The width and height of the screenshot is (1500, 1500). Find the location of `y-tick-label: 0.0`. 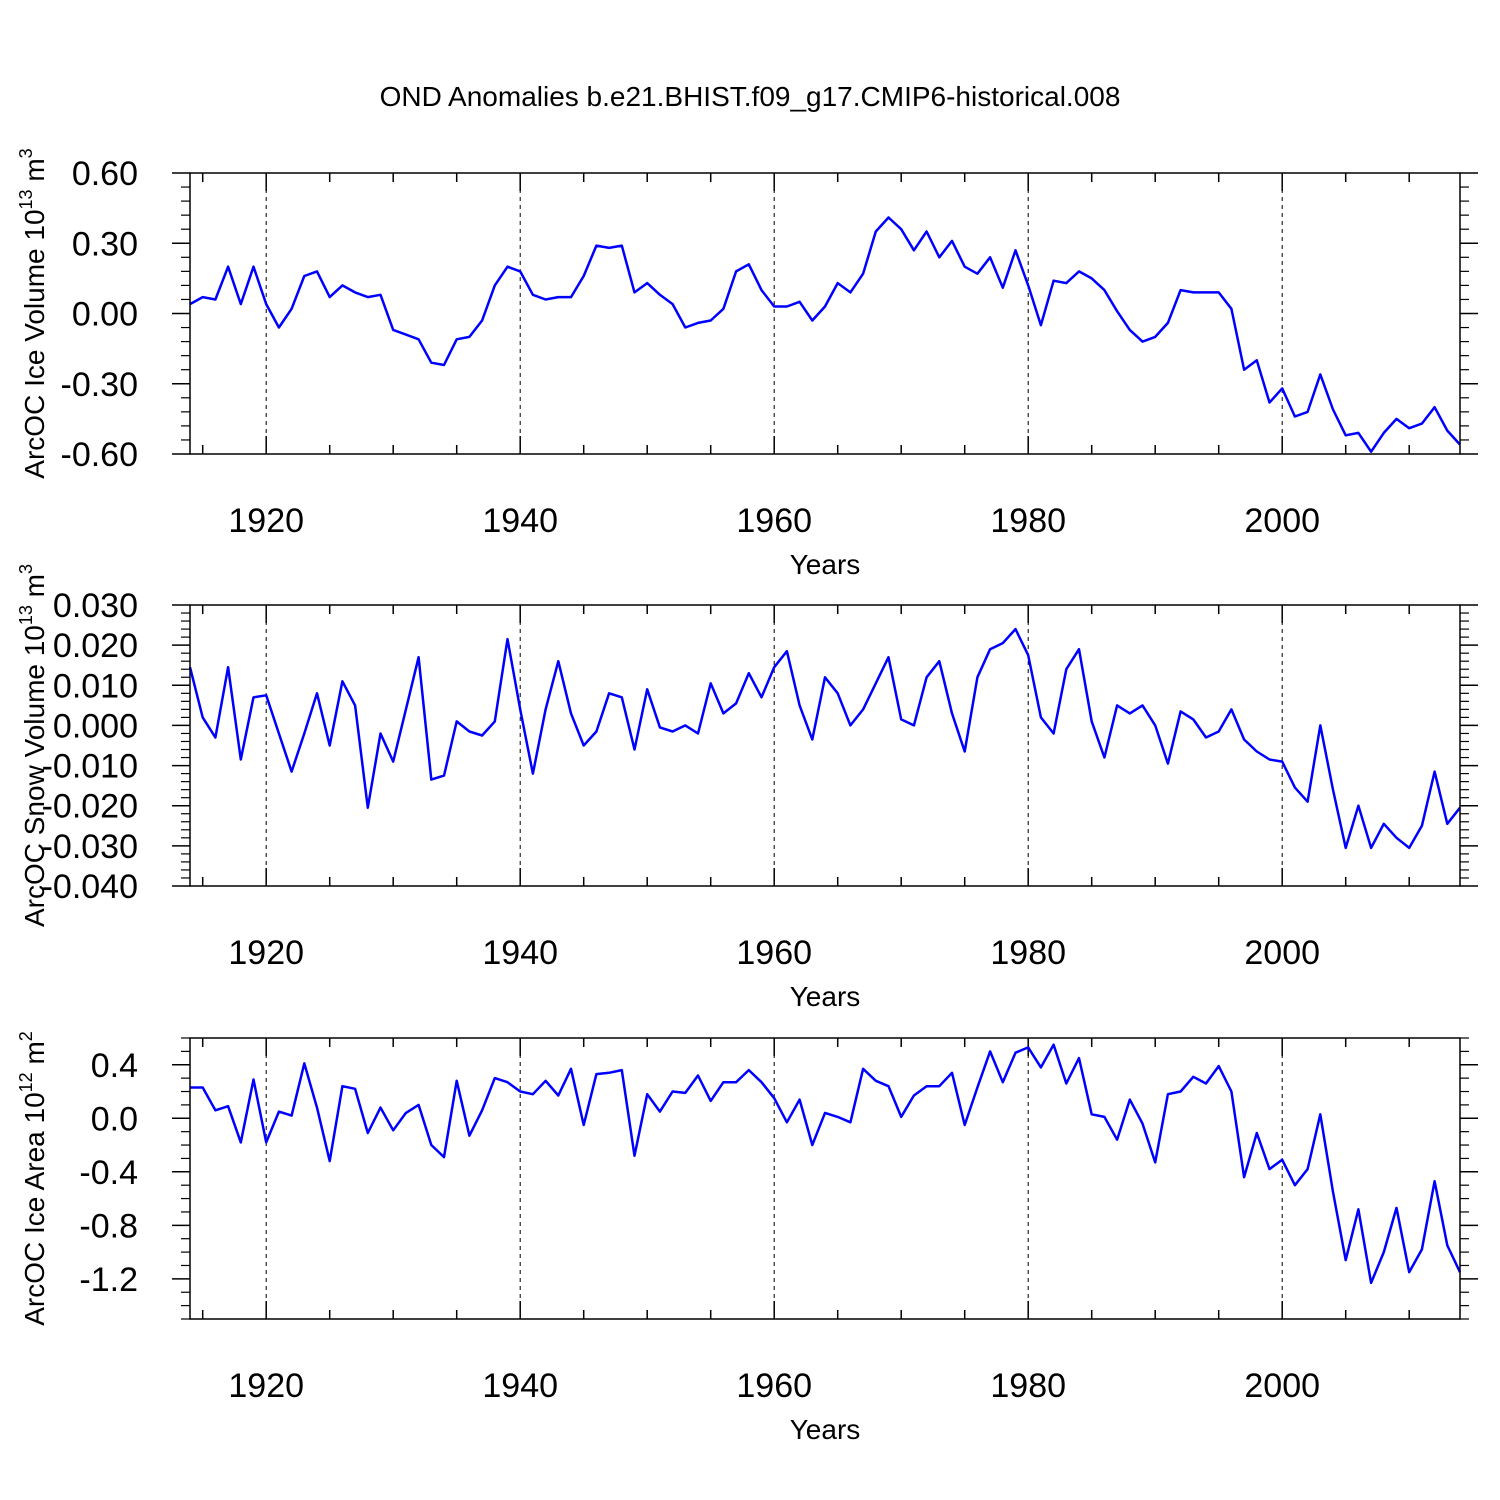

y-tick-label: 0.0 is located at coordinates (114, 1119).